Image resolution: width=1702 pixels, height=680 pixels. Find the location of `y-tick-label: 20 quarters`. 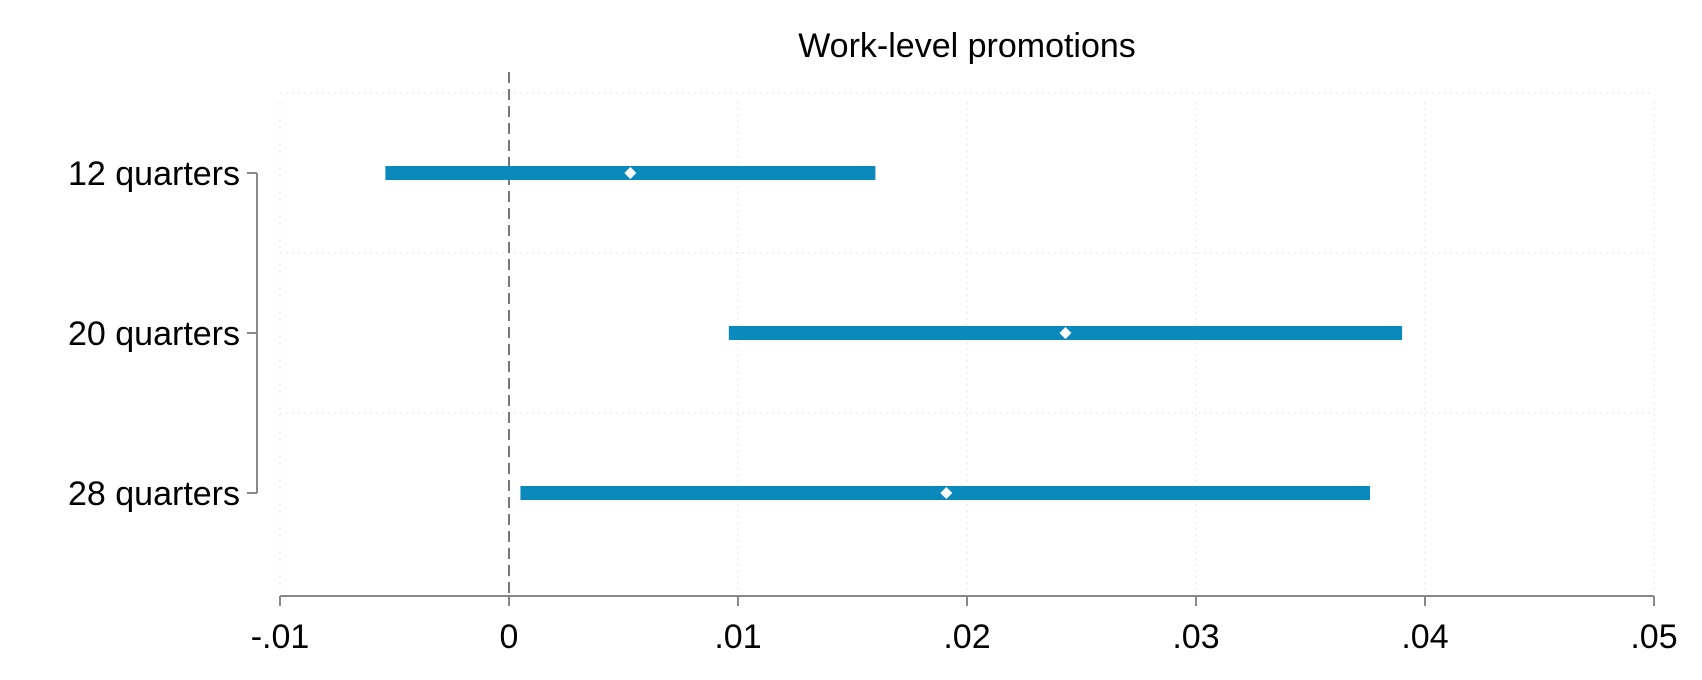

y-tick-label: 20 quarters is located at coordinates (154, 334).